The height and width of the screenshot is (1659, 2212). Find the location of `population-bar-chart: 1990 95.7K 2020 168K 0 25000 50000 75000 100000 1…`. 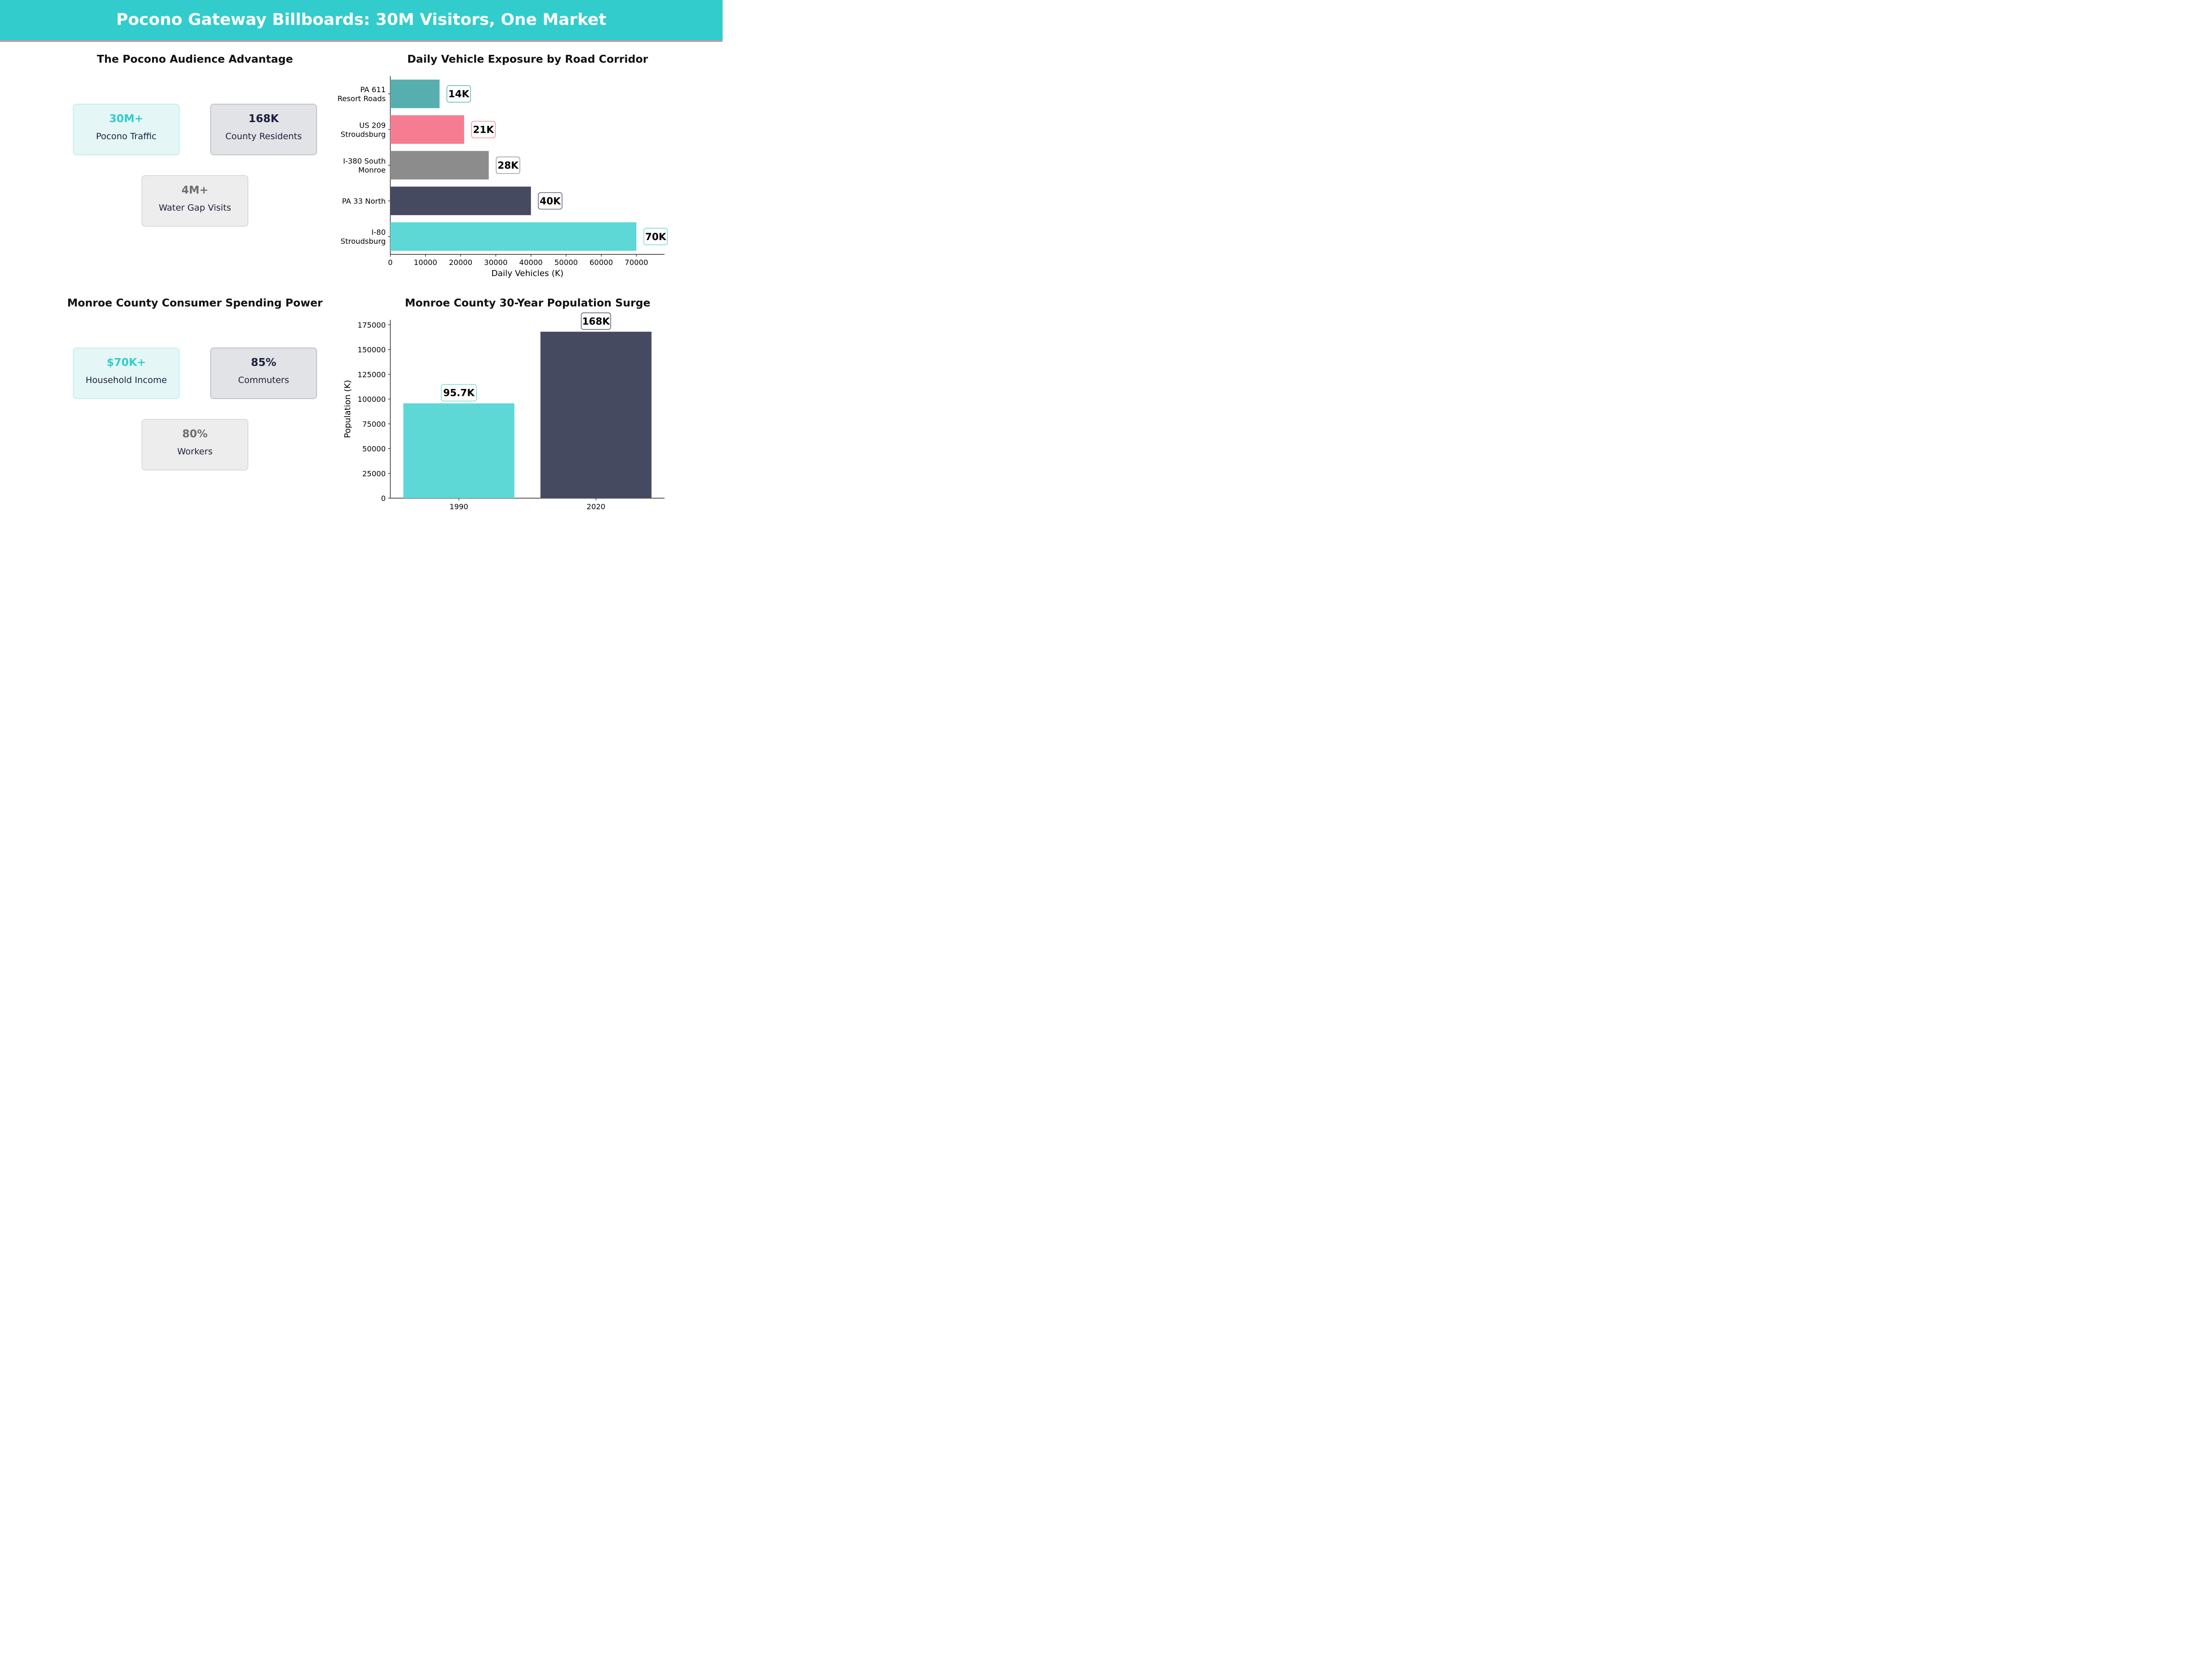

population-bar-chart: 1990 95.7K 2020 168K 0 25000 50000 75000 100000 1… is located at coordinates (504, 411).